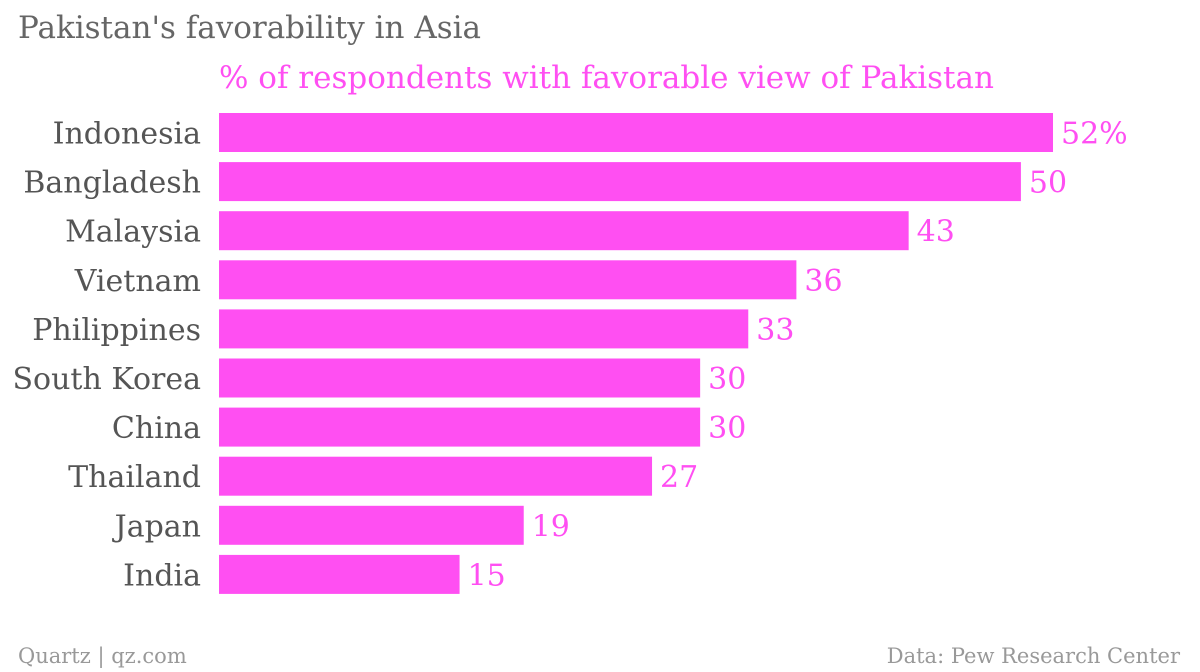 This screenshot has width=1200, height=672. Describe the element at coordinates (1048, 183) in the screenshot. I see `value-label: 50` at that location.